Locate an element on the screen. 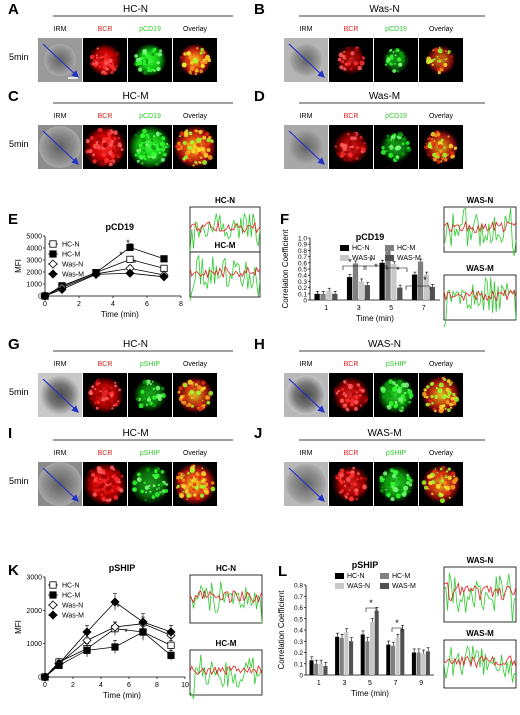  y-tick-label: 0.5 is located at coordinates (298, 619).